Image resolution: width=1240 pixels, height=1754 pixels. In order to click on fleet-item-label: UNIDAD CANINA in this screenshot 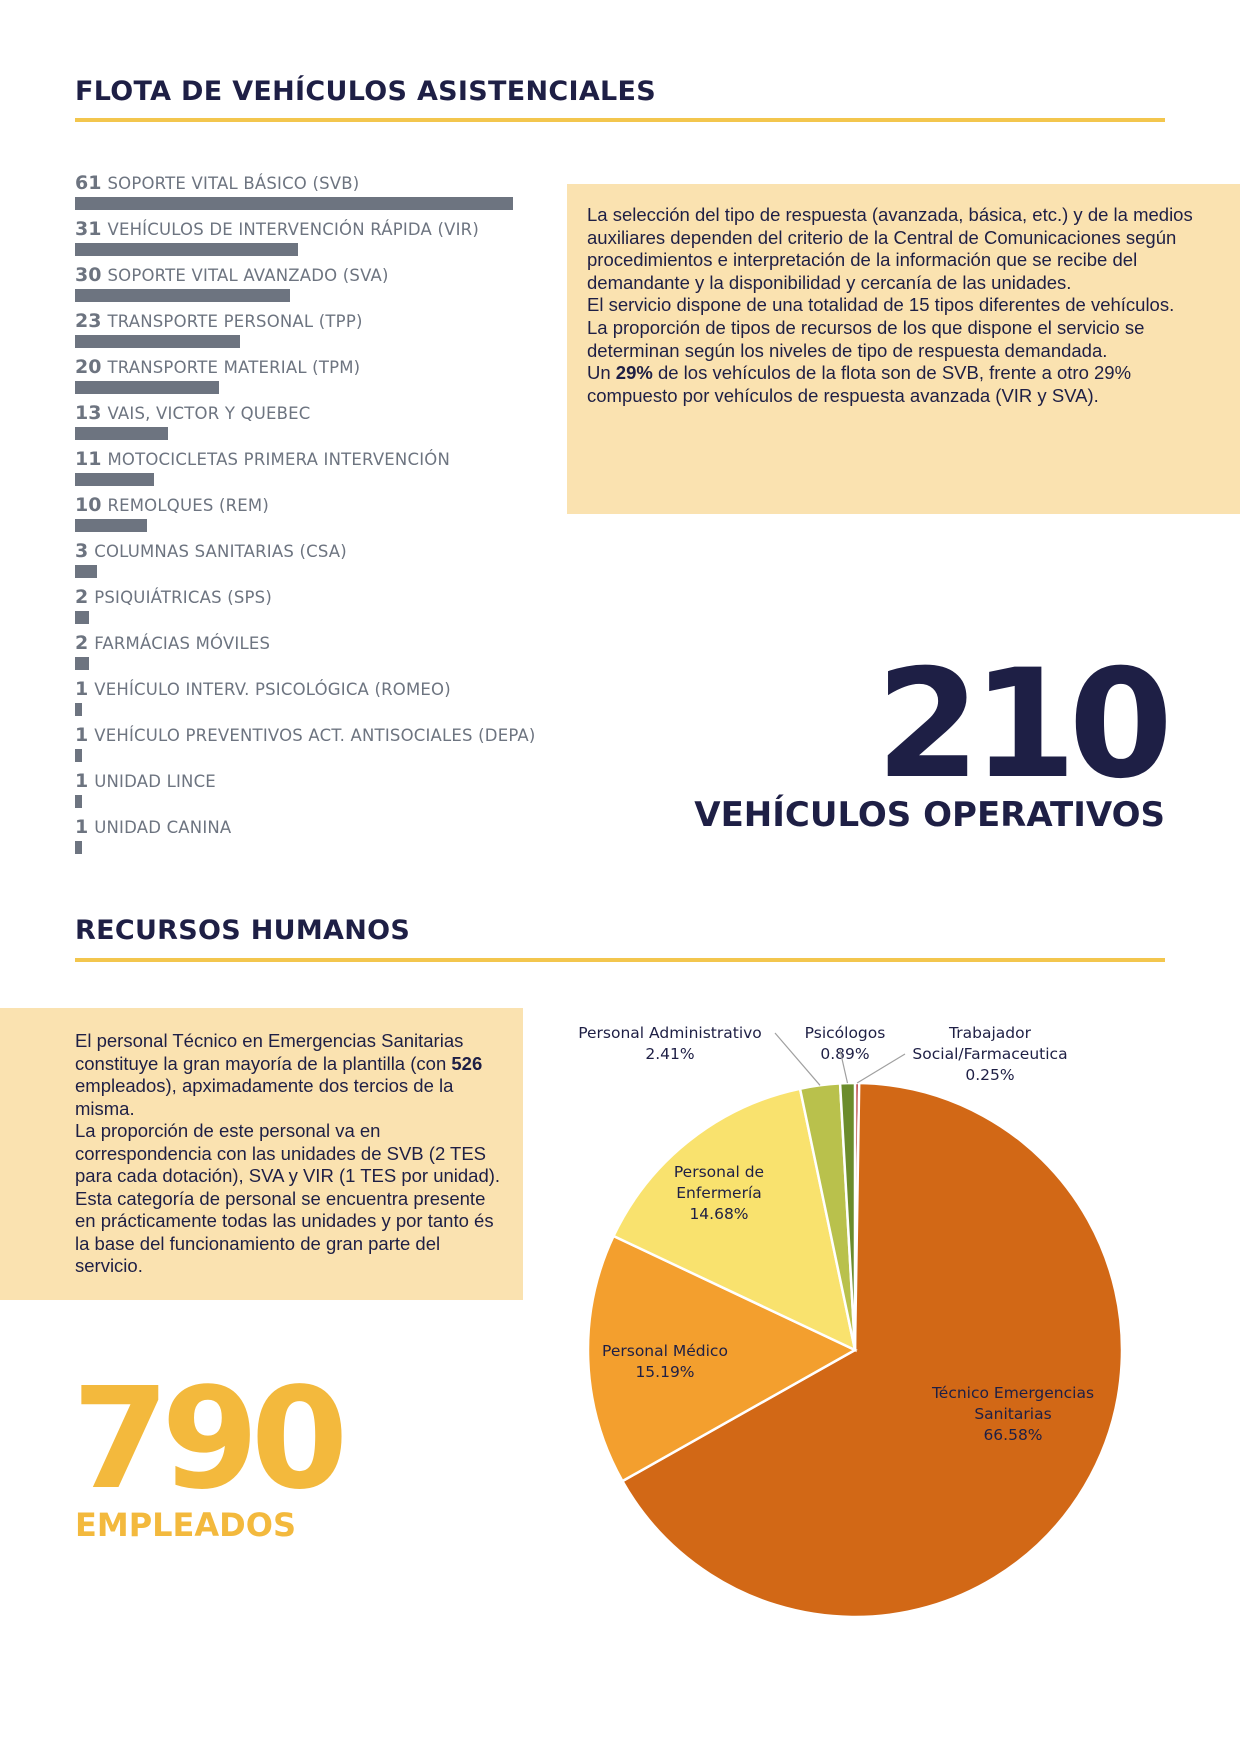, I will do `click(163, 827)`.